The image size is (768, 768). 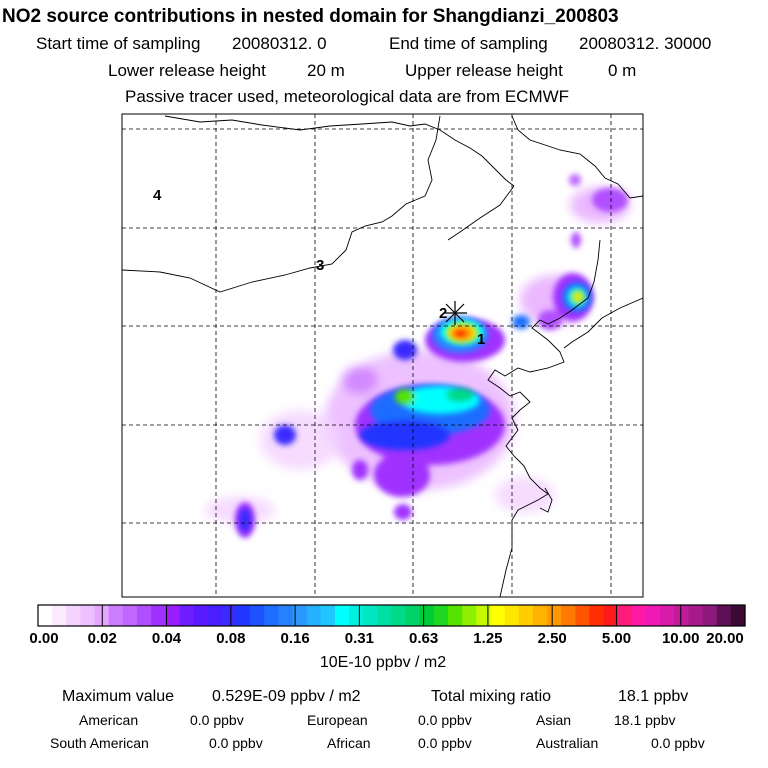 I want to click on colorbar-tick-label: 2.50, so click(x=552, y=638).